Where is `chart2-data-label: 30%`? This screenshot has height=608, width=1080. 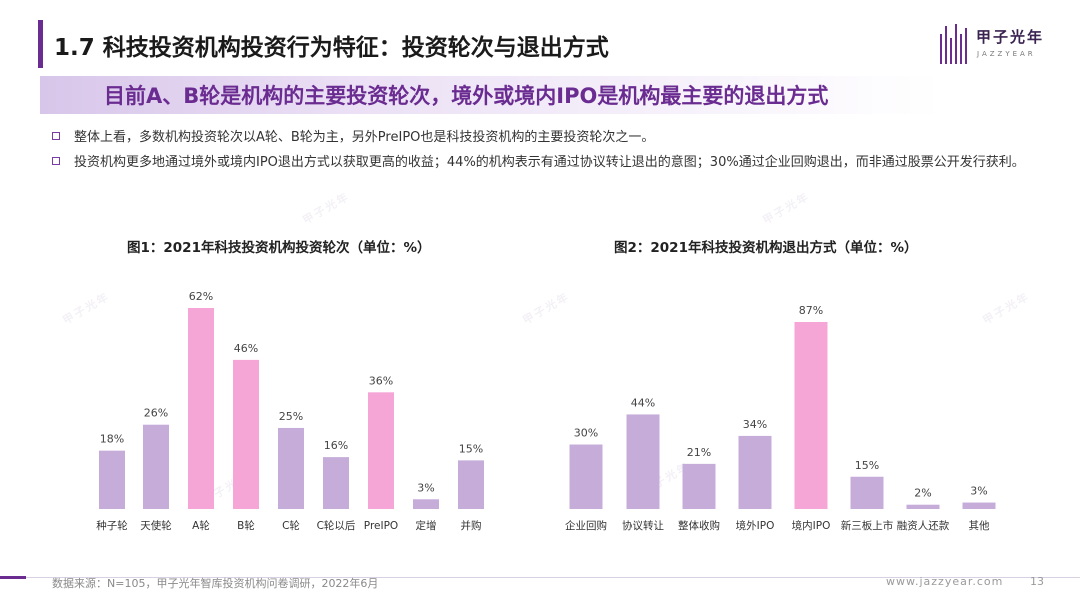
chart2-data-label: 30% is located at coordinates (586, 433).